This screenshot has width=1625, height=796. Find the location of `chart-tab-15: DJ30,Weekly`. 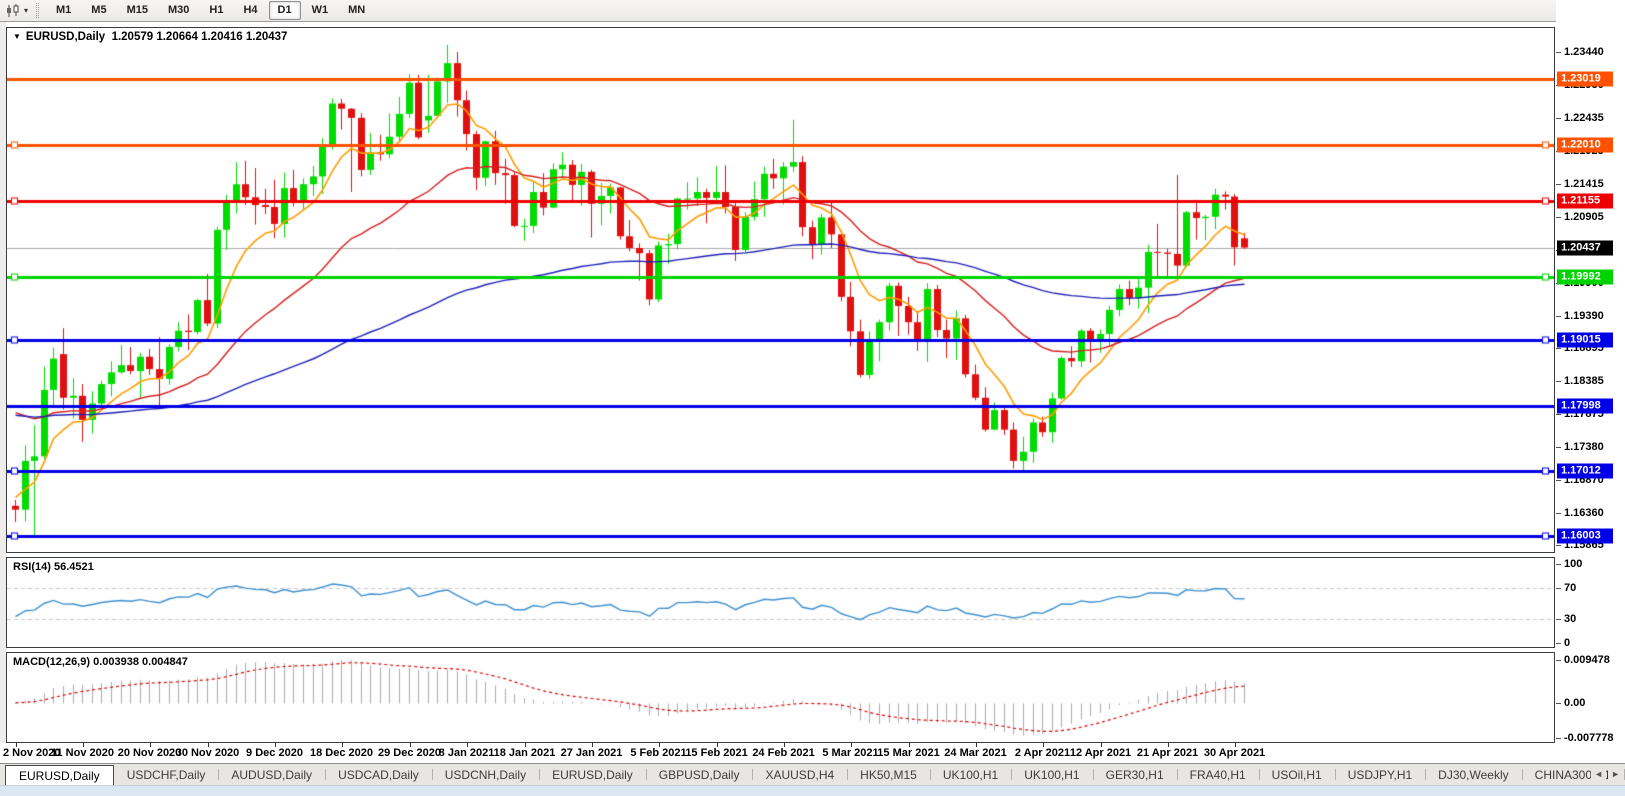

chart-tab-15: DJ30,Weekly is located at coordinates (1473, 774).